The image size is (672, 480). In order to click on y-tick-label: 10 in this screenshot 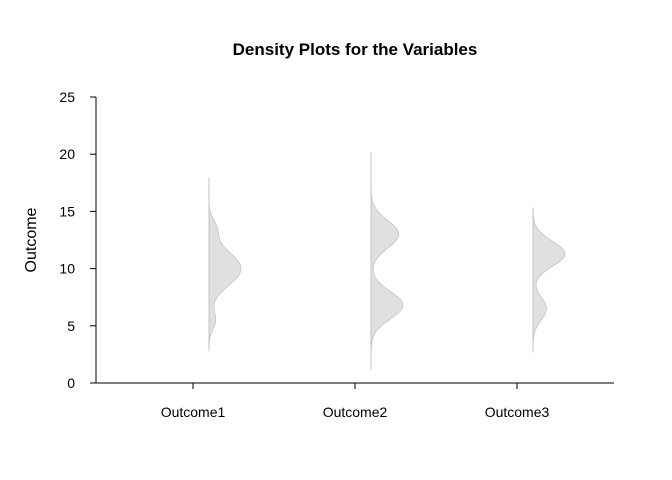, I will do `click(67, 269)`.